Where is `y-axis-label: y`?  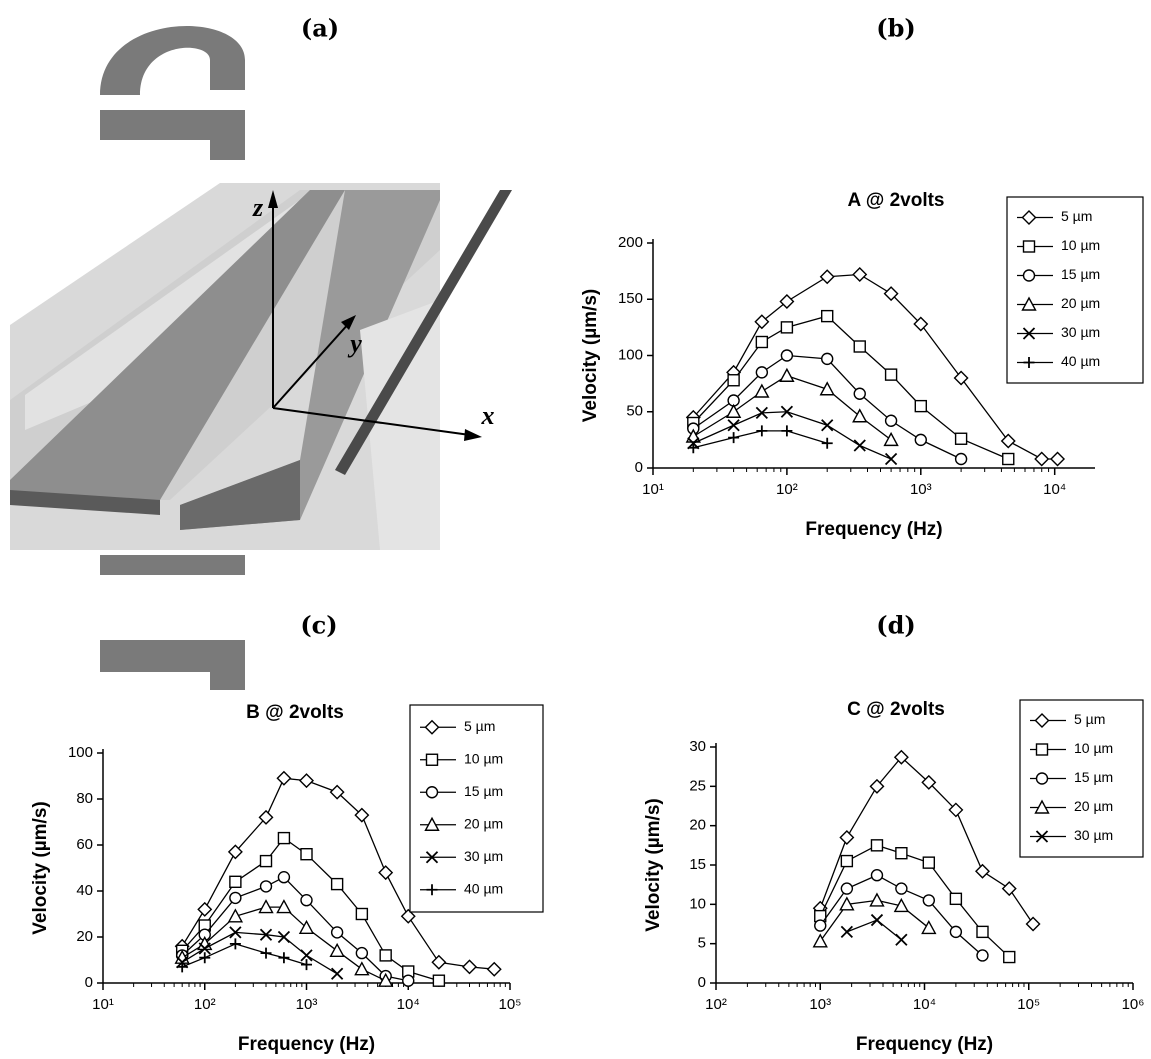 y-axis-label: y is located at coordinates (354, 343).